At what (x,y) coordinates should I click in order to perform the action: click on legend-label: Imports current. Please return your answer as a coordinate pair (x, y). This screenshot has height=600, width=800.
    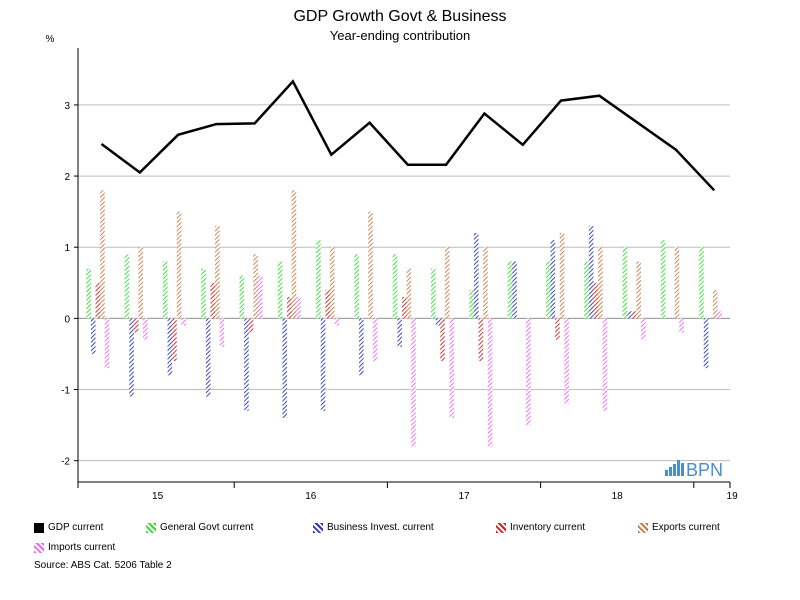
    Looking at the image, I should click on (82, 547).